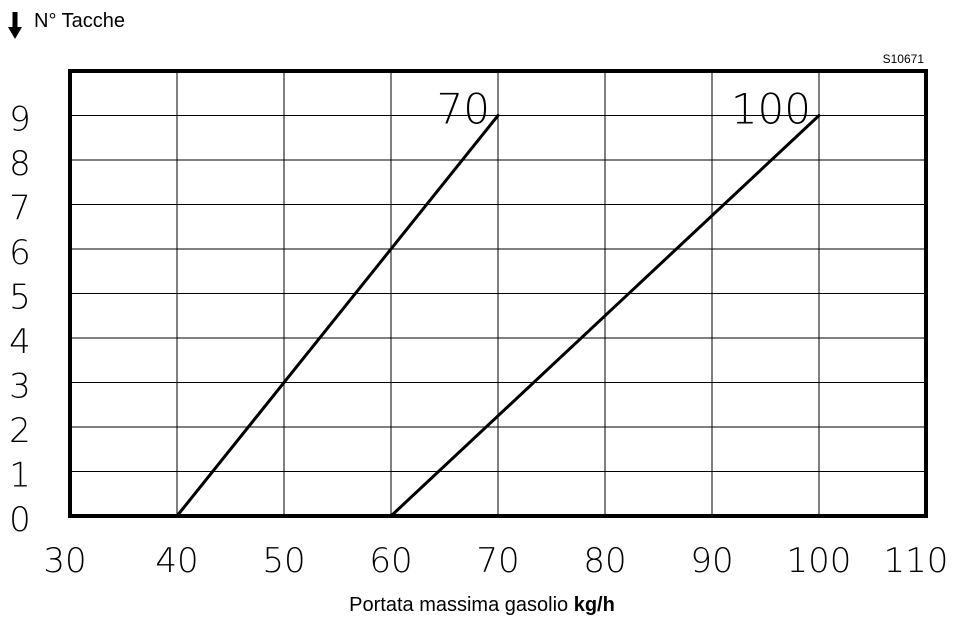  I want to click on y-tick-label: 7, so click(20, 209).